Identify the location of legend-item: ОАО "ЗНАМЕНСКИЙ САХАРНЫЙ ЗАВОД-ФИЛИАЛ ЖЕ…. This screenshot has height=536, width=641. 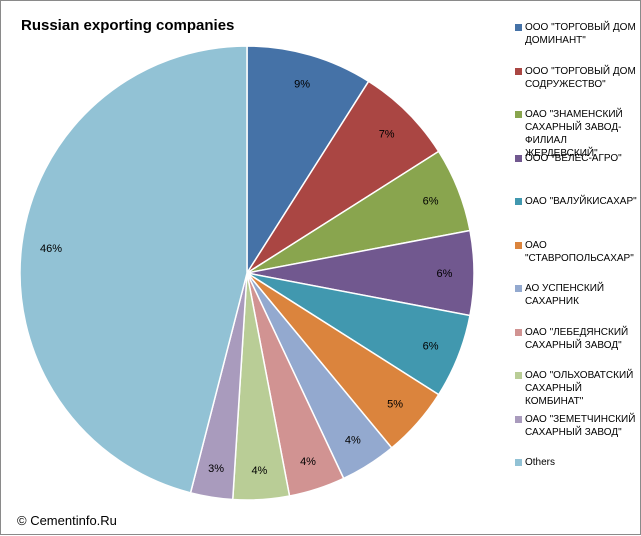
(576, 134).